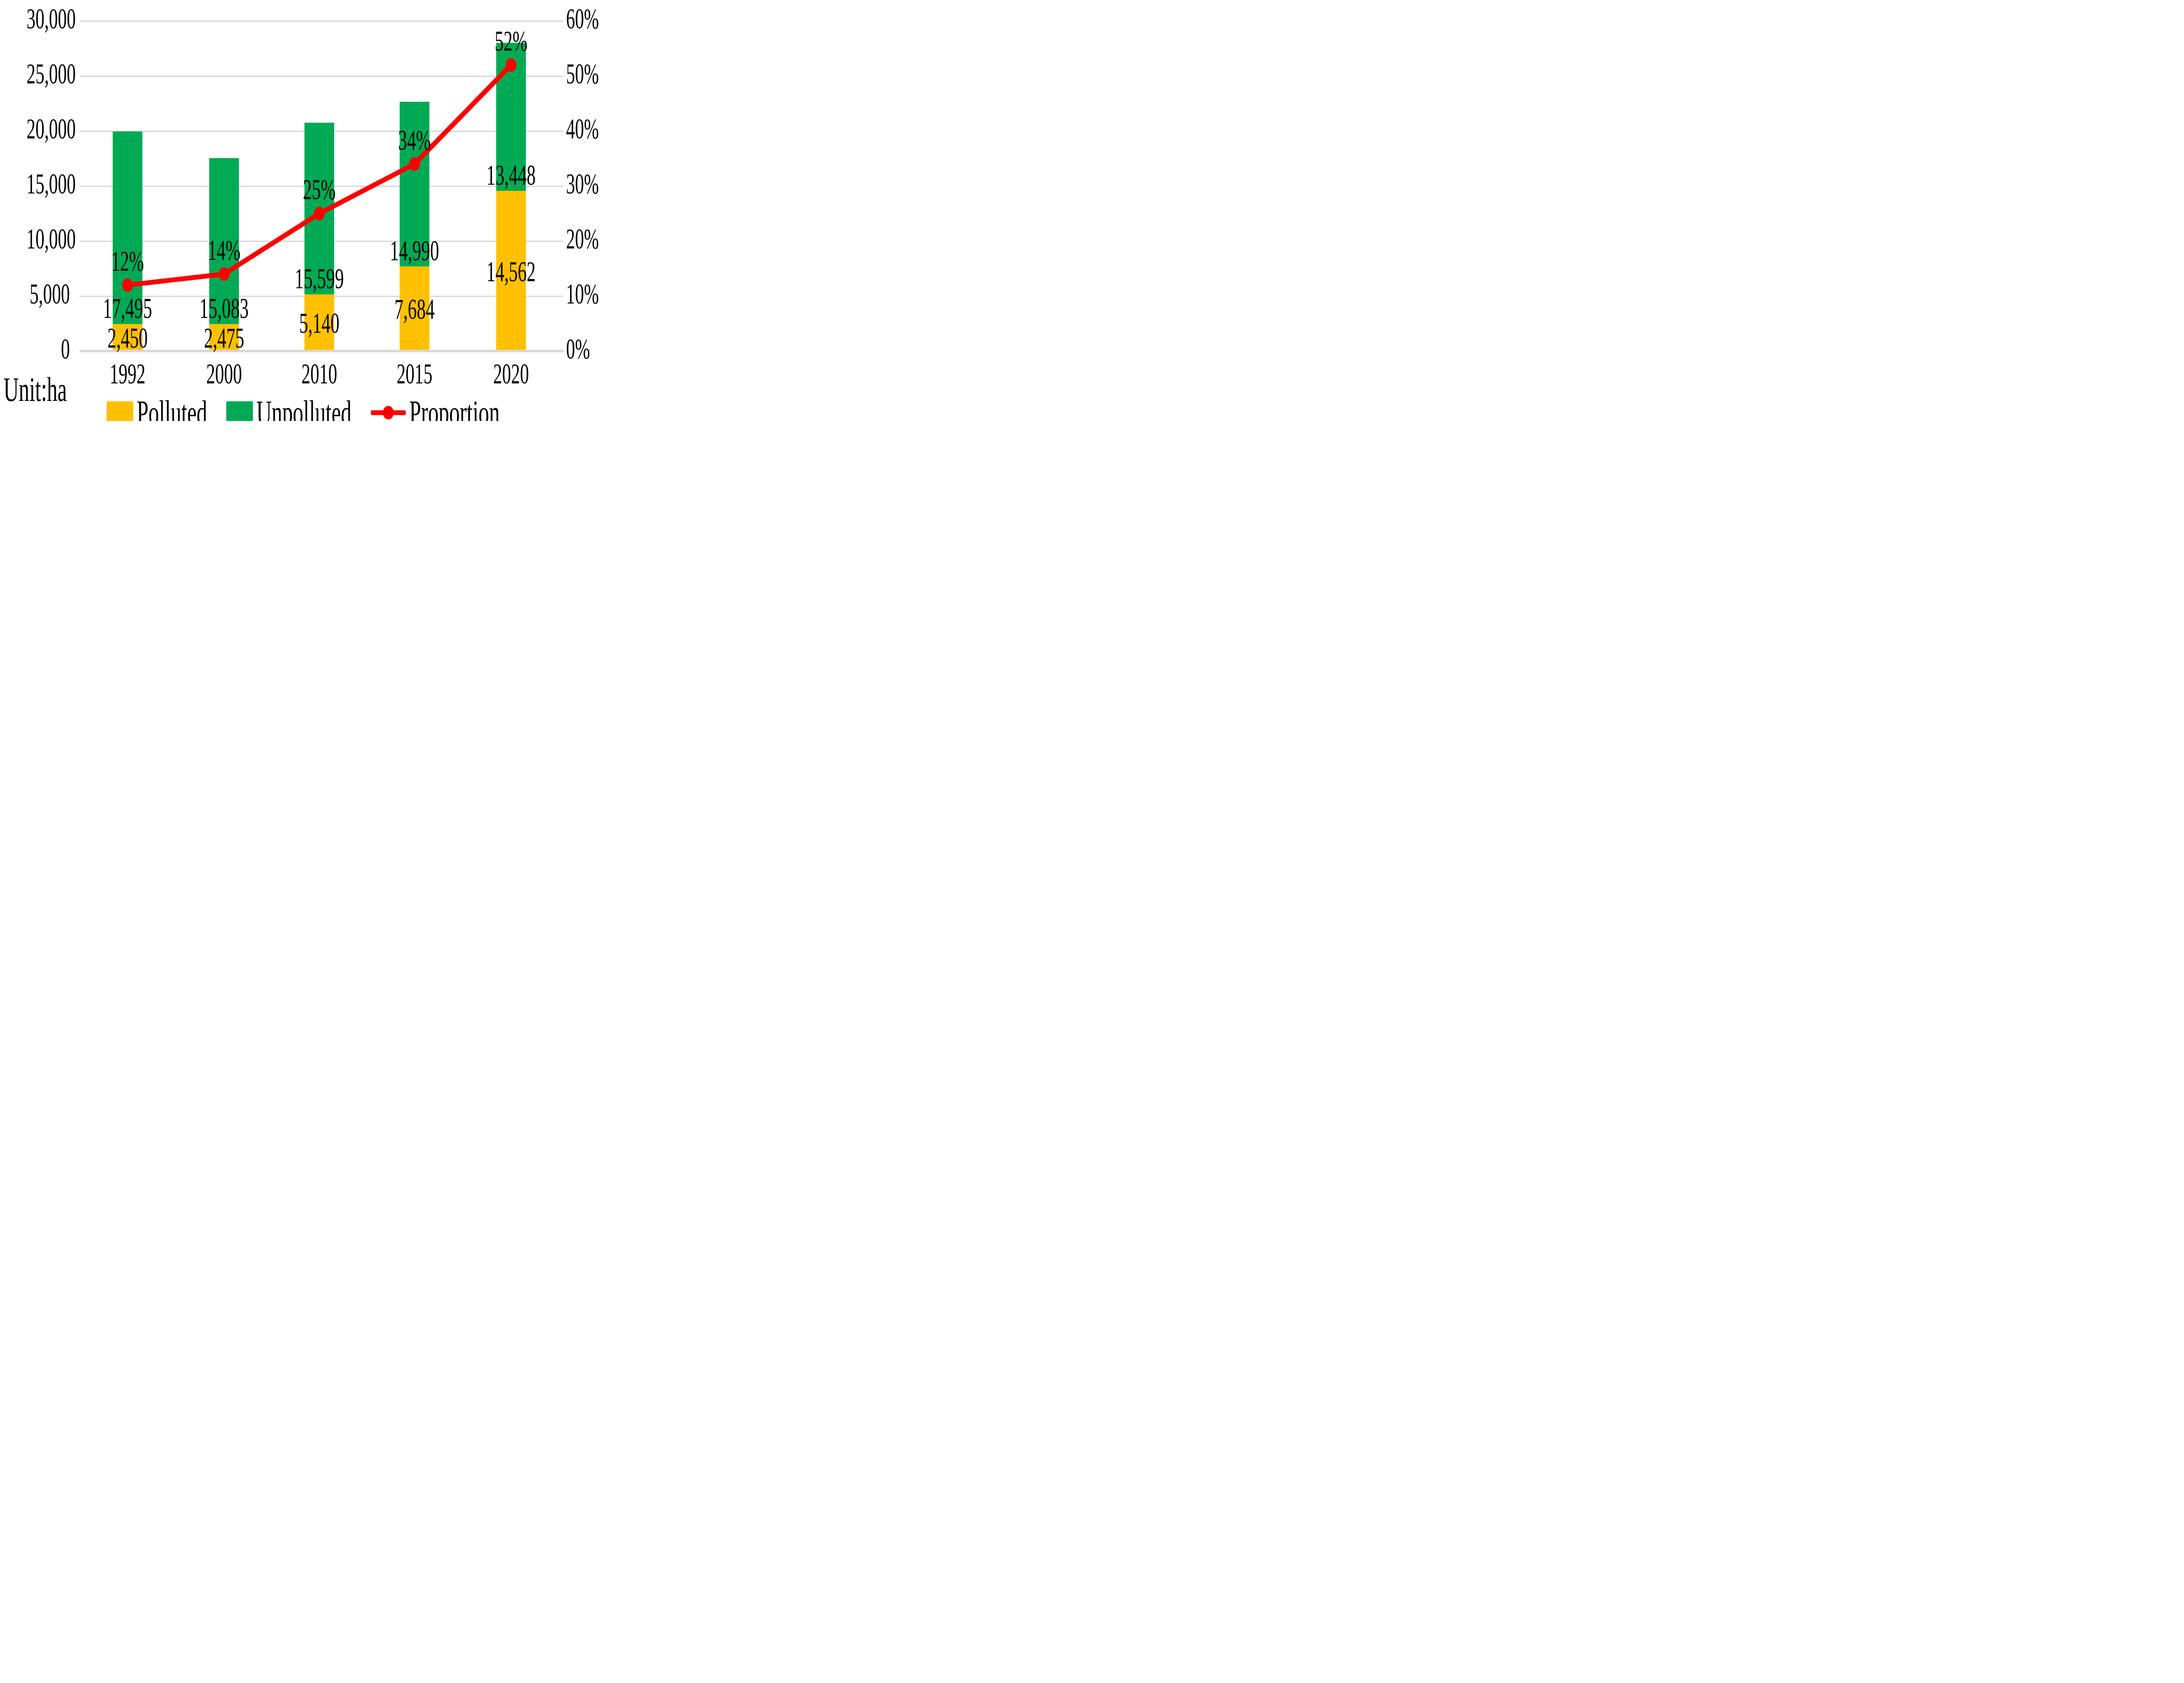 The height and width of the screenshot is (1683, 2184). I want to click on x-axis-category-label: 1992, so click(127, 374).